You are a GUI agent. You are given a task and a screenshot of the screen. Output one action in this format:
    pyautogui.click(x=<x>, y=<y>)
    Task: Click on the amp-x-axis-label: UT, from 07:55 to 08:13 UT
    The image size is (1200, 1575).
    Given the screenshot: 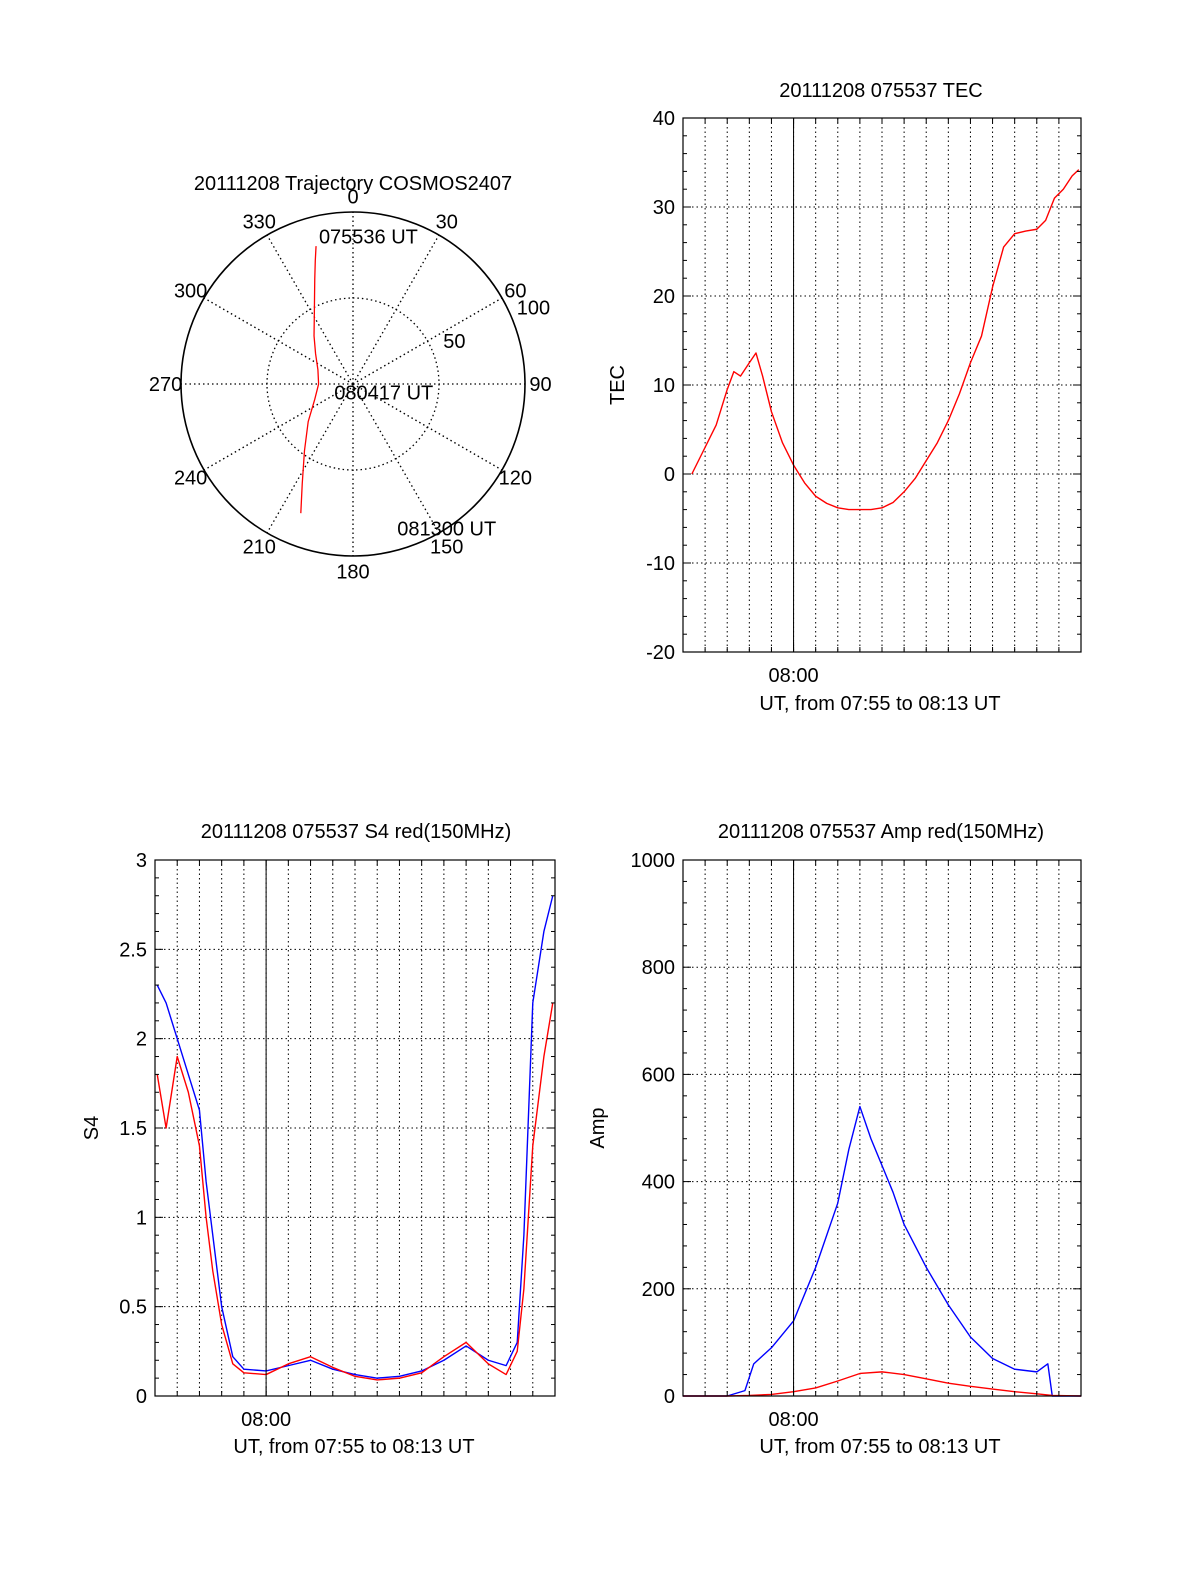 What is the action you would take?
    pyautogui.click(x=879, y=1447)
    